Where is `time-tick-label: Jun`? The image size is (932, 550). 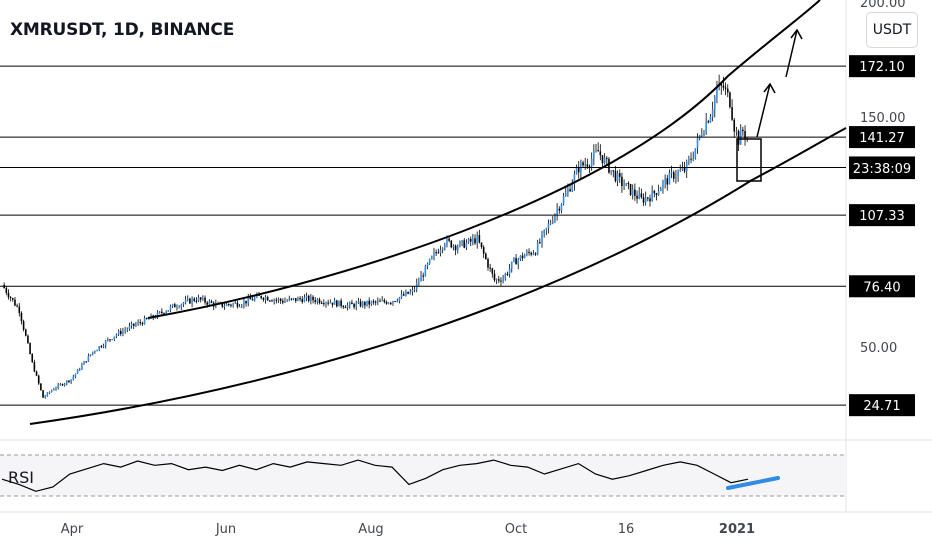
time-tick-label: Jun is located at coordinates (225, 529).